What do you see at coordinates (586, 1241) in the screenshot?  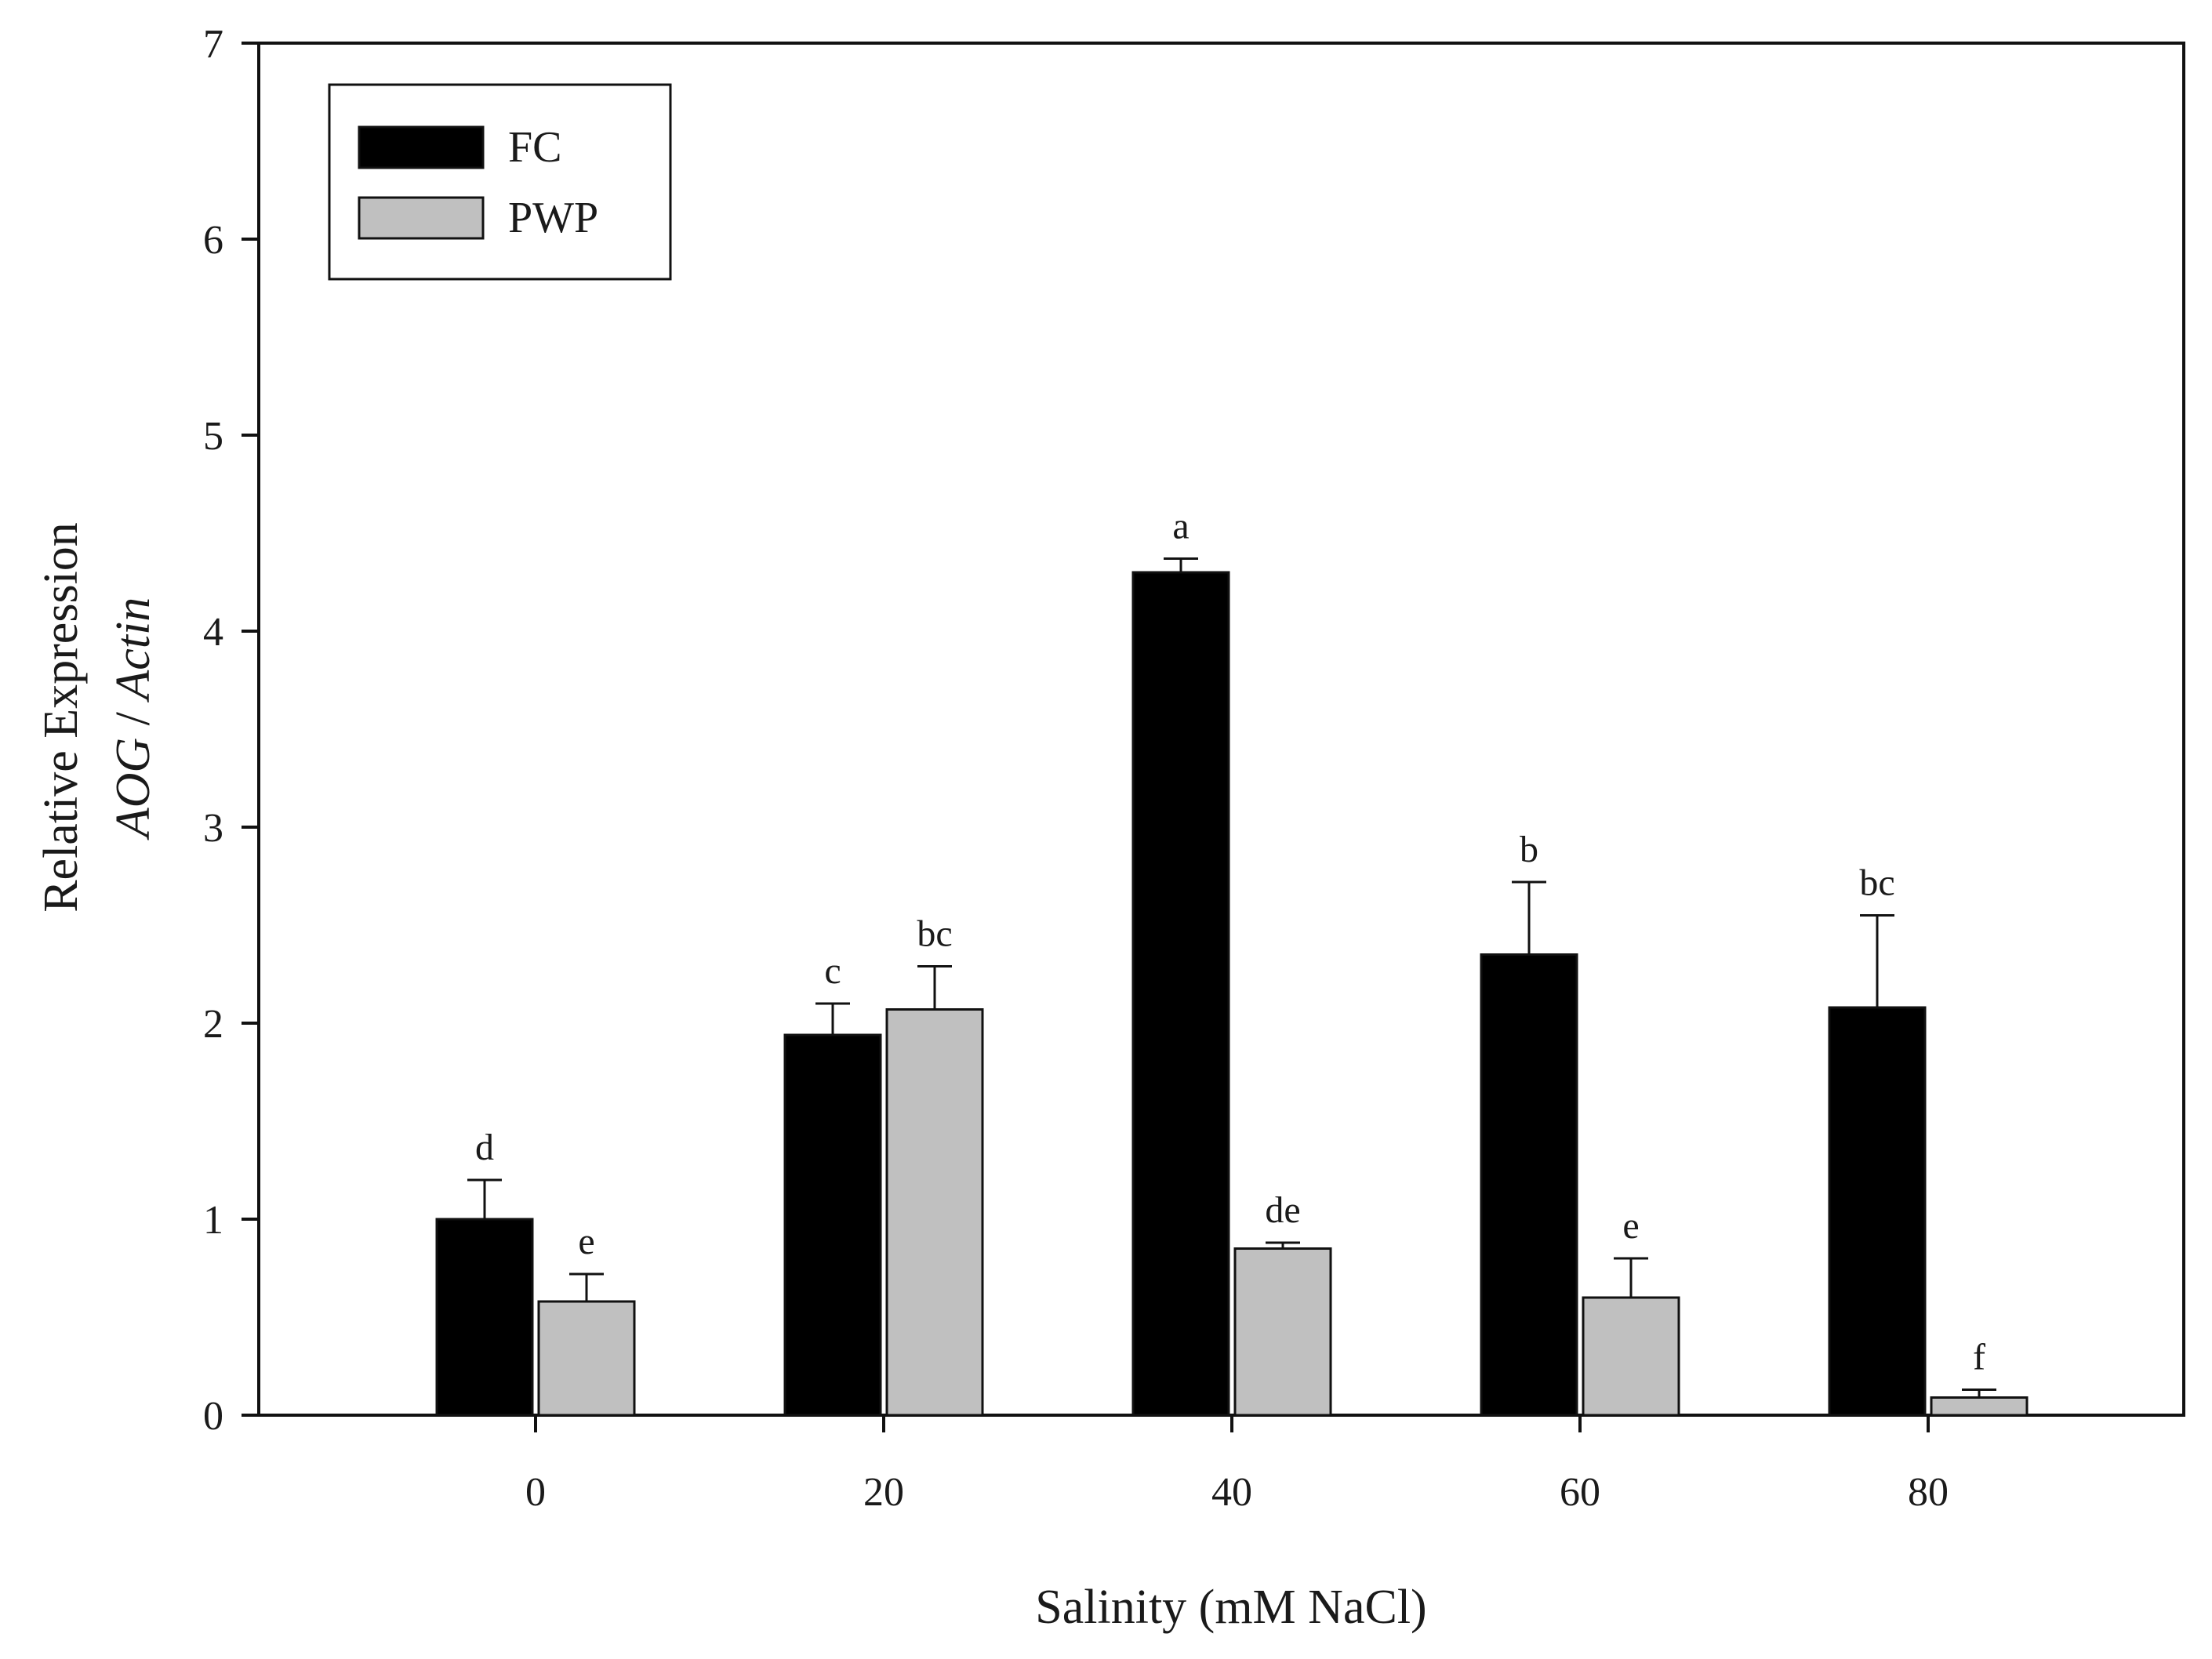 I see `significance-label-pwp-0: e` at bounding box center [586, 1241].